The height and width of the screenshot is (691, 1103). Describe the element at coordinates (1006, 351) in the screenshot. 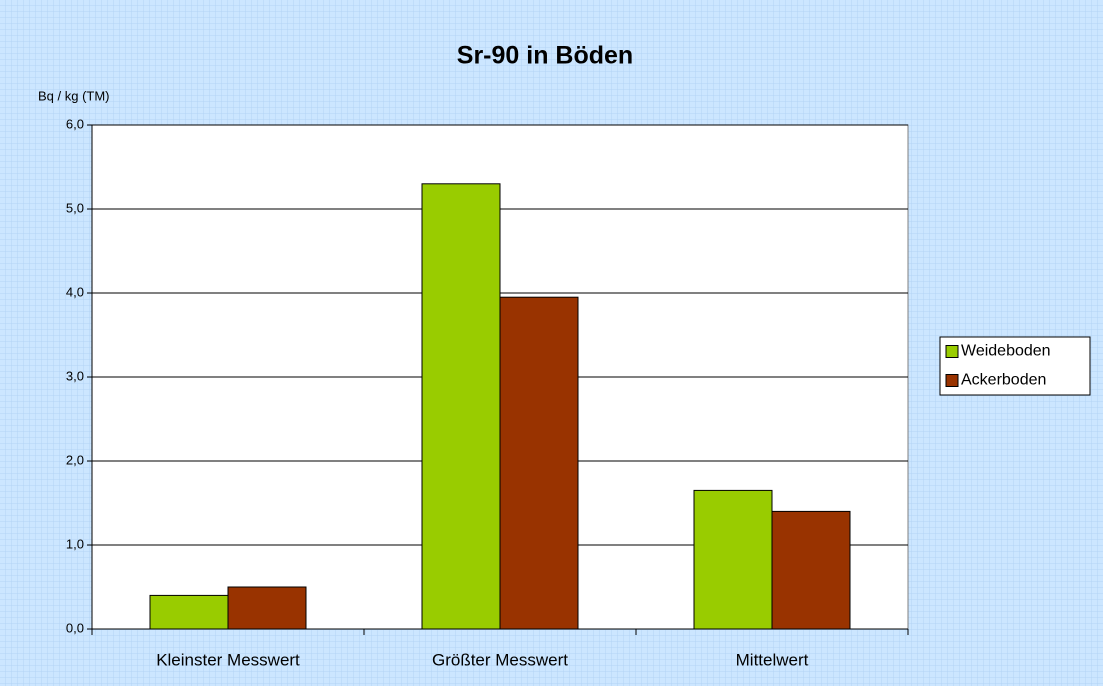

I see `legend-label: Weideboden` at that location.